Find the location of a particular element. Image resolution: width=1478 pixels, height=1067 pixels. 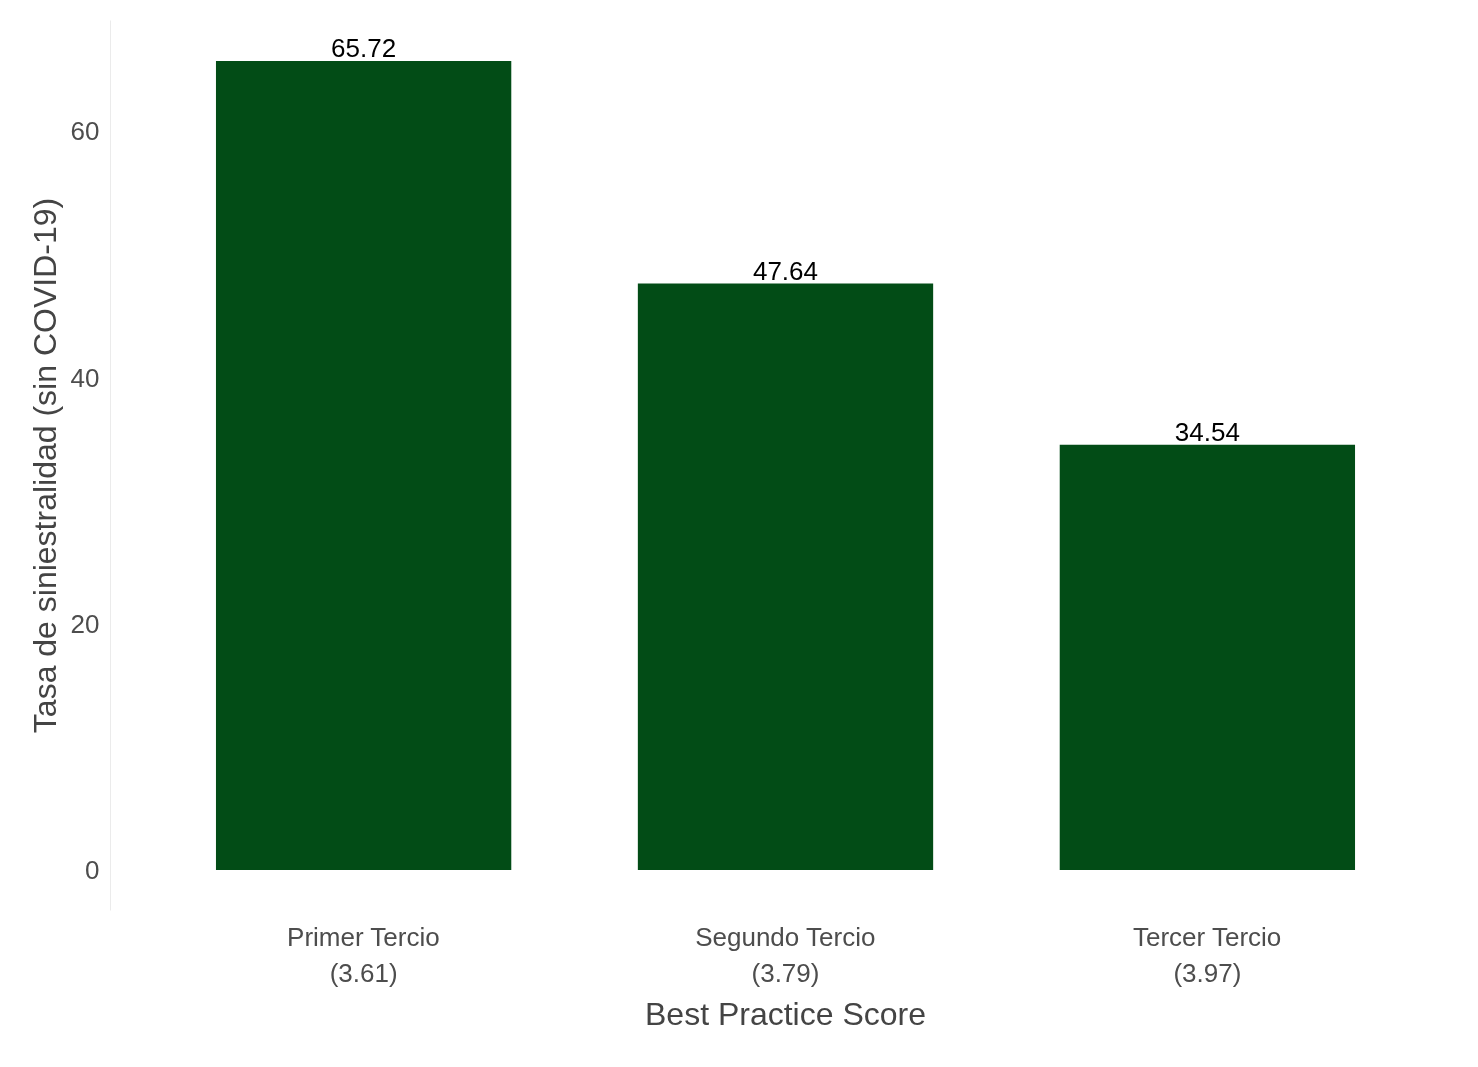

x-axis-title: Best Practice Score is located at coordinates (785, 1013).